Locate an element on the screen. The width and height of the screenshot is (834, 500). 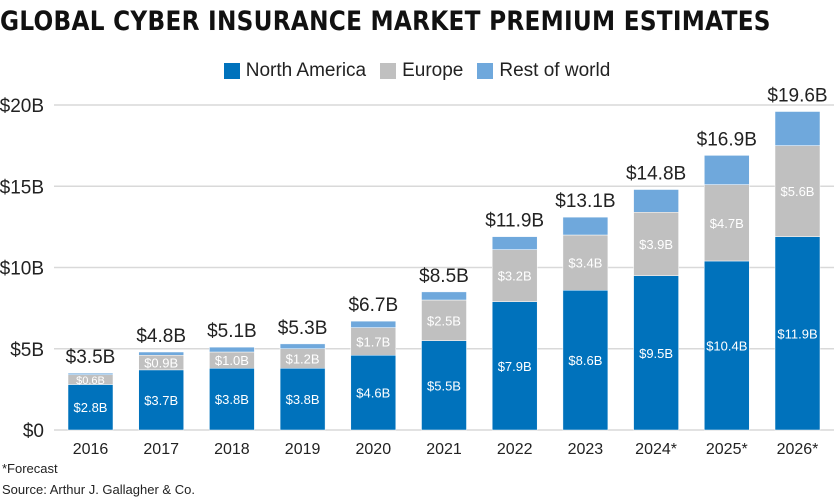
legend-item: Rest of world is located at coordinates (543, 71).